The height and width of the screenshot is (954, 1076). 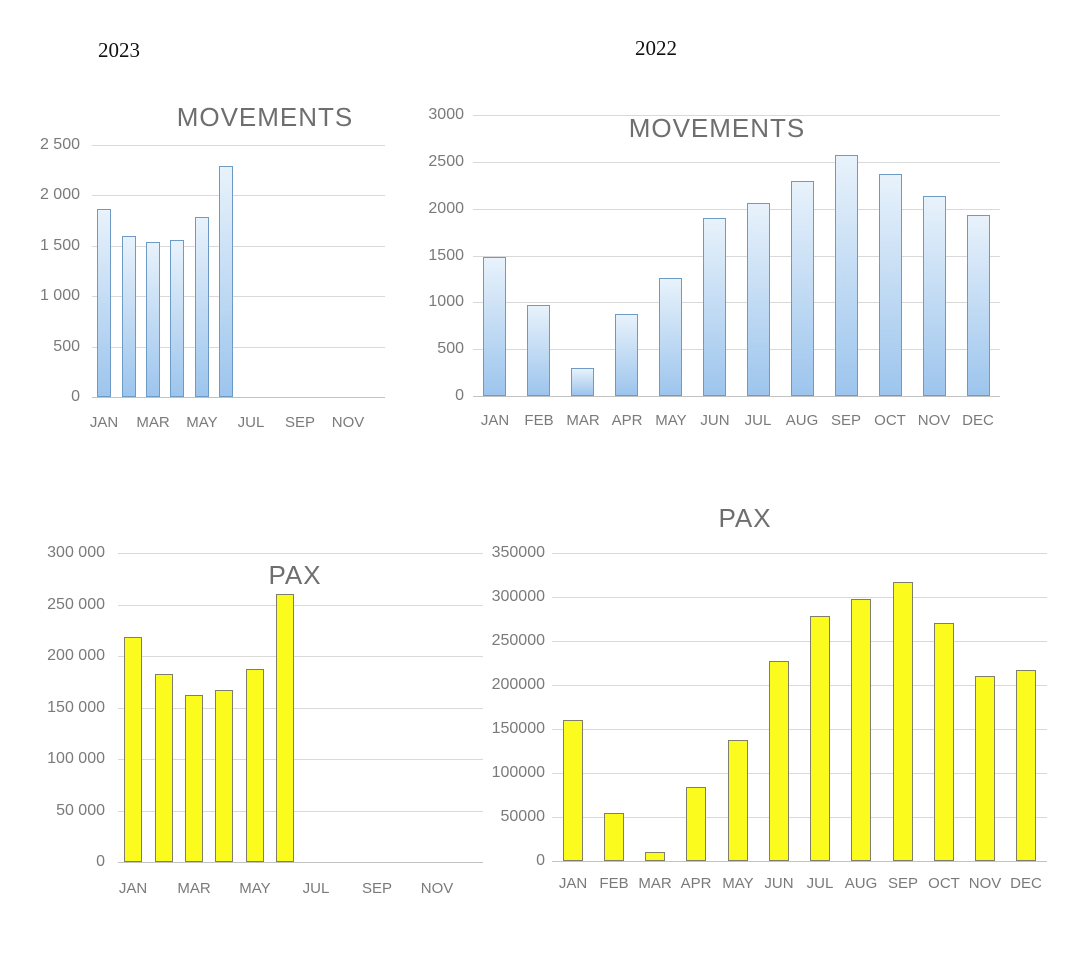 I want to click on chart-title-movements-2022: MOVEMENTS, so click(x=717, y=128).